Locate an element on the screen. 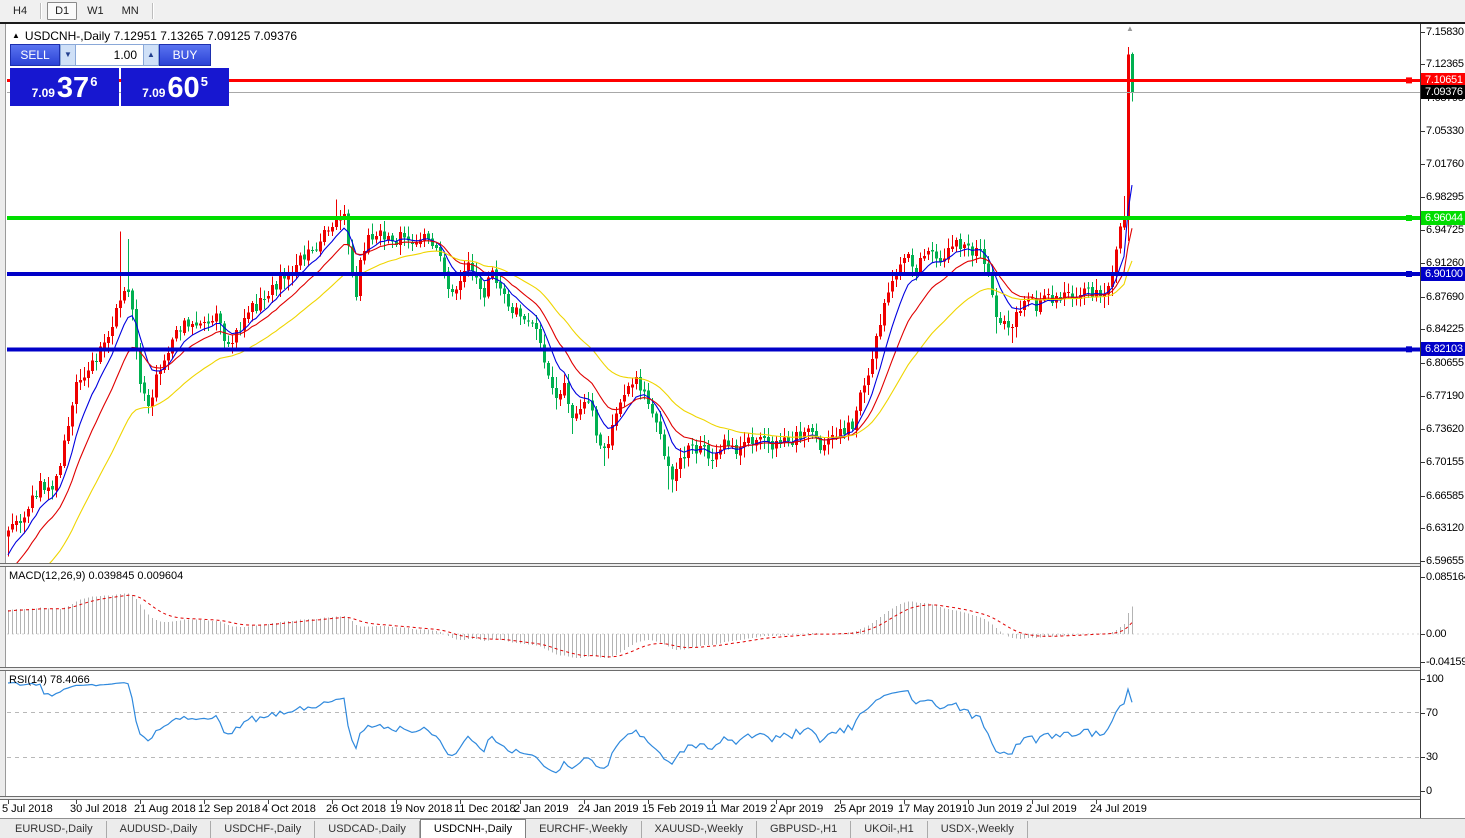 The height and width of the screenshot is (838, 1465). timeframe-button-d1: D1 is located at coordinates (62, 11).